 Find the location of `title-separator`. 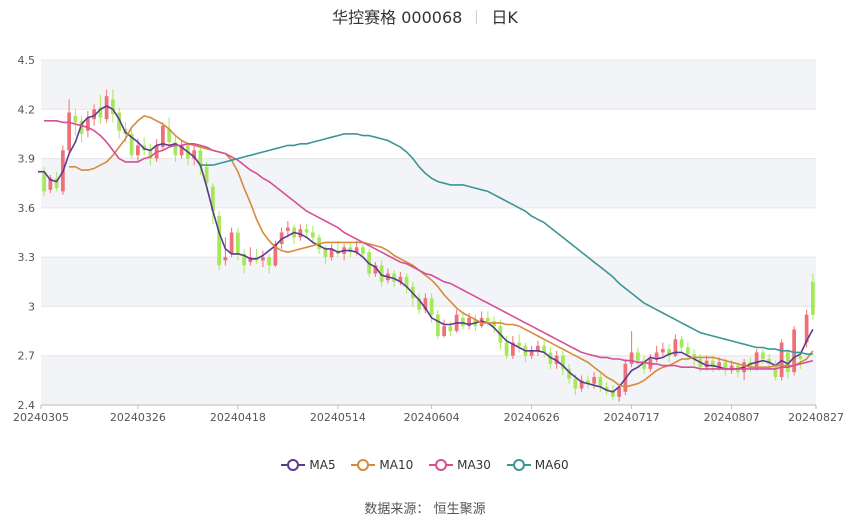

title-separator is located at coordinates (477, 17).